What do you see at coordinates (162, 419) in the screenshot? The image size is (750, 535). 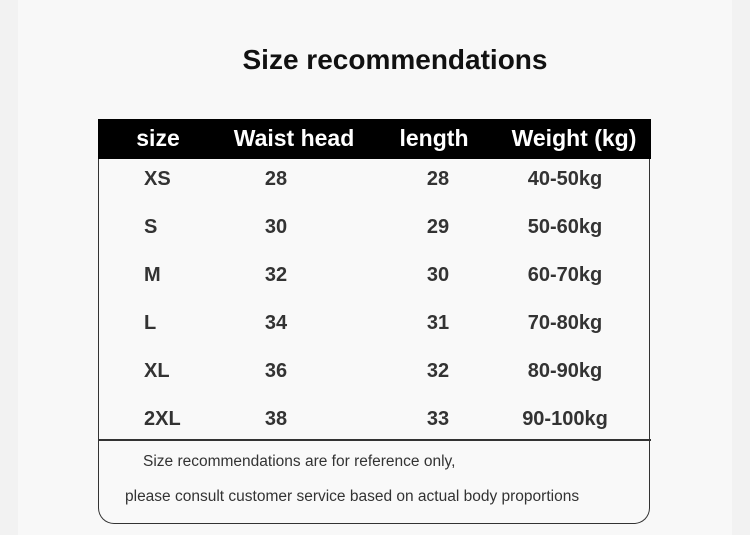 I see `cell-size: 2XL` at bounding box center [162, 419].